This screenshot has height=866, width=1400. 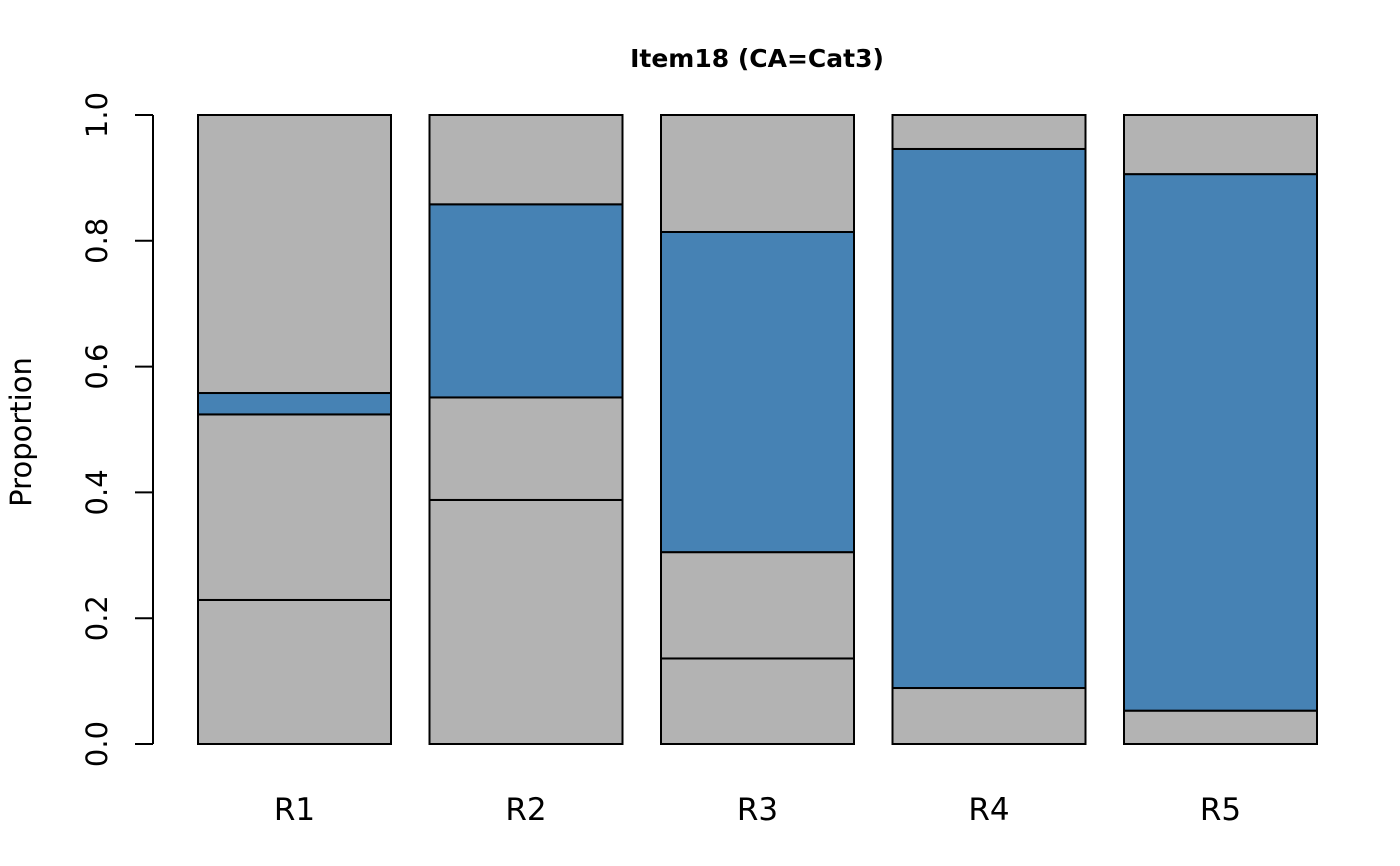 I want to click on category-label: R4, so click(x=988, y=810).